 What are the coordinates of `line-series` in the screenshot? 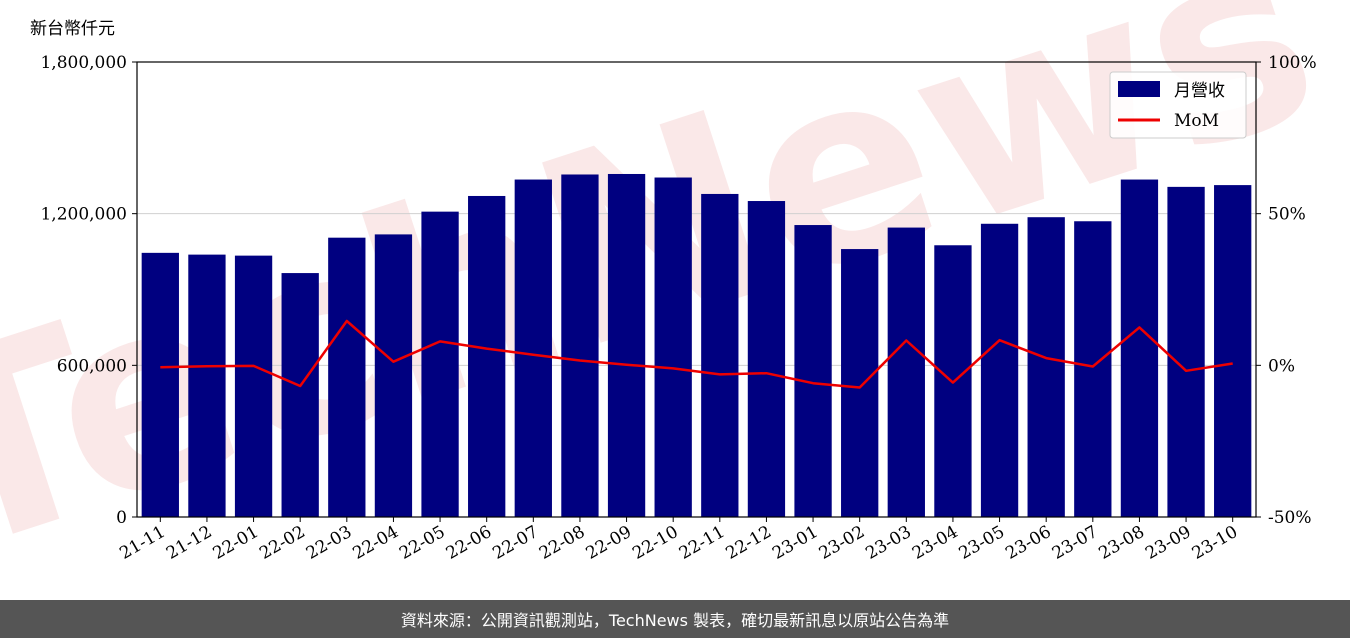 It's located at (696, 354).